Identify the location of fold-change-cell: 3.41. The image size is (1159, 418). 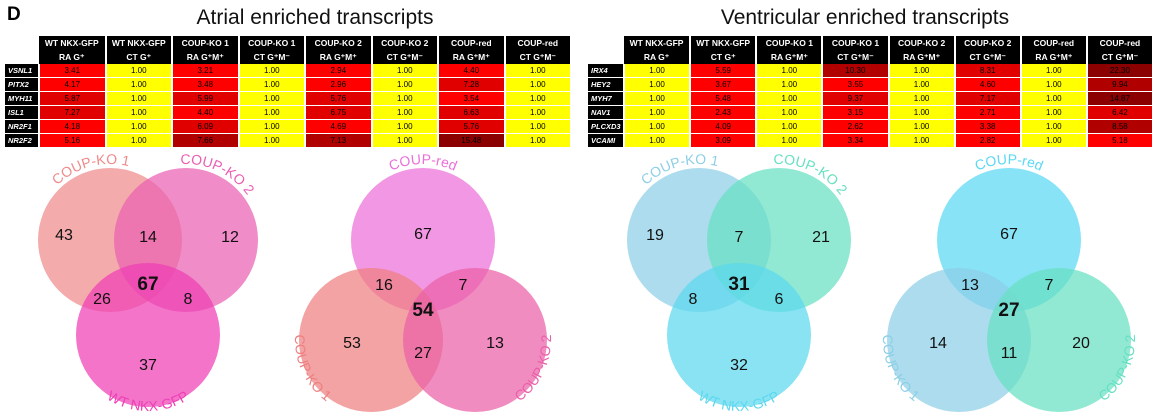
(73, 71).